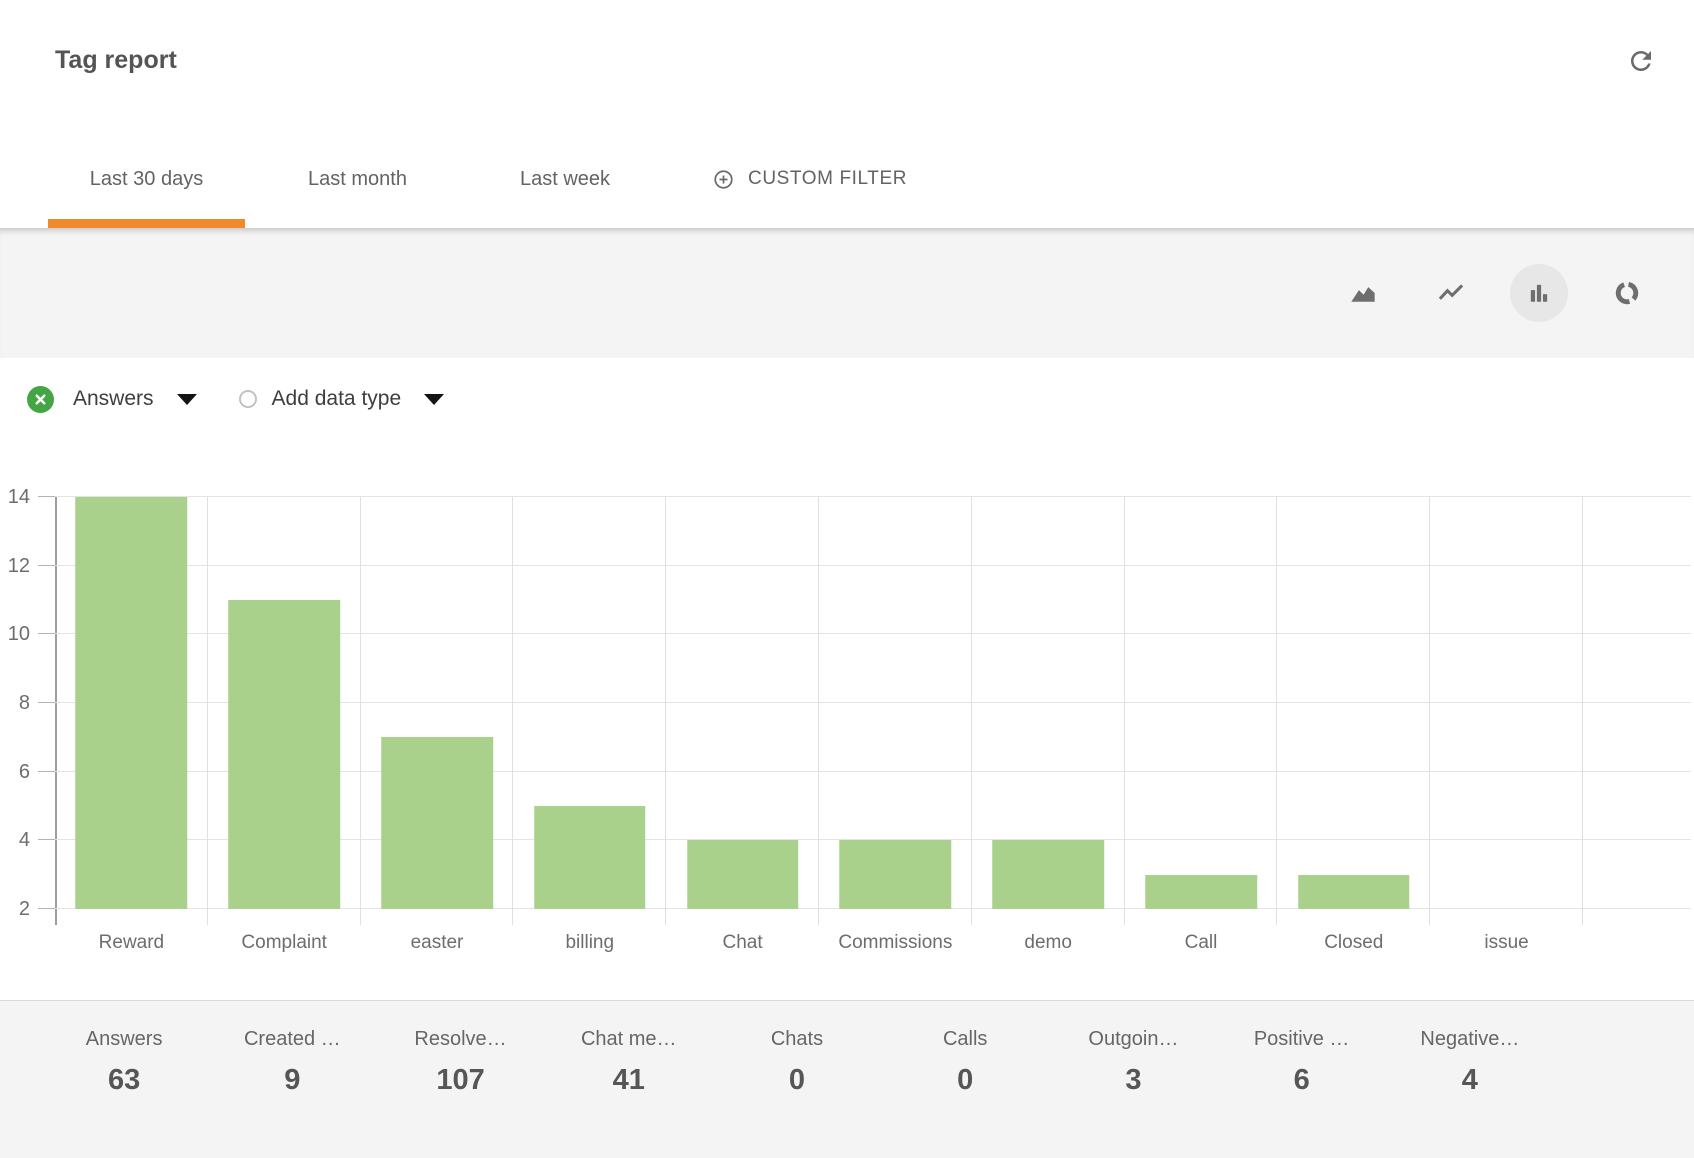  I want to click on bar-chart-button, so click(1539, 293).